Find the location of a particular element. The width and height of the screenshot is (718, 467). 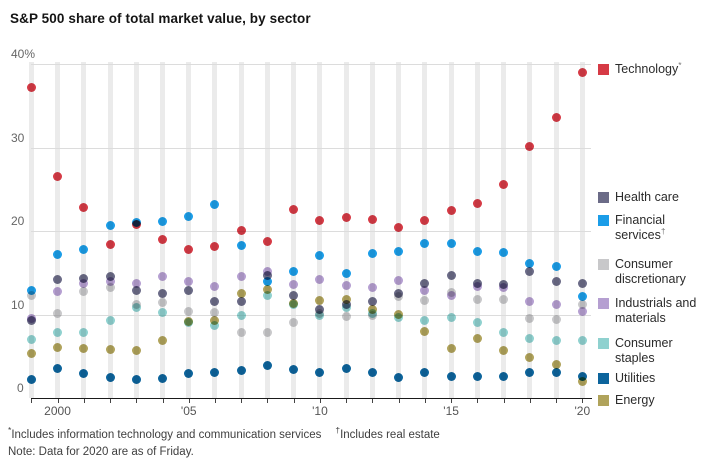

dot-industrials-and-materials-2001 is located at coordinates (84, 284).